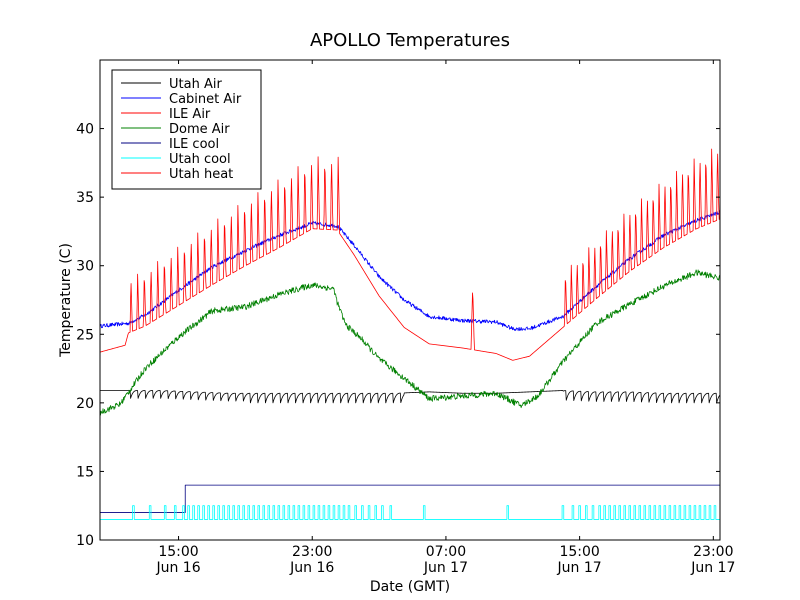  What do you see at coordinates (66, 300) in the screenshot?
I see `y-axis-label: Temperature (C)` at bounding box center [66, 300].